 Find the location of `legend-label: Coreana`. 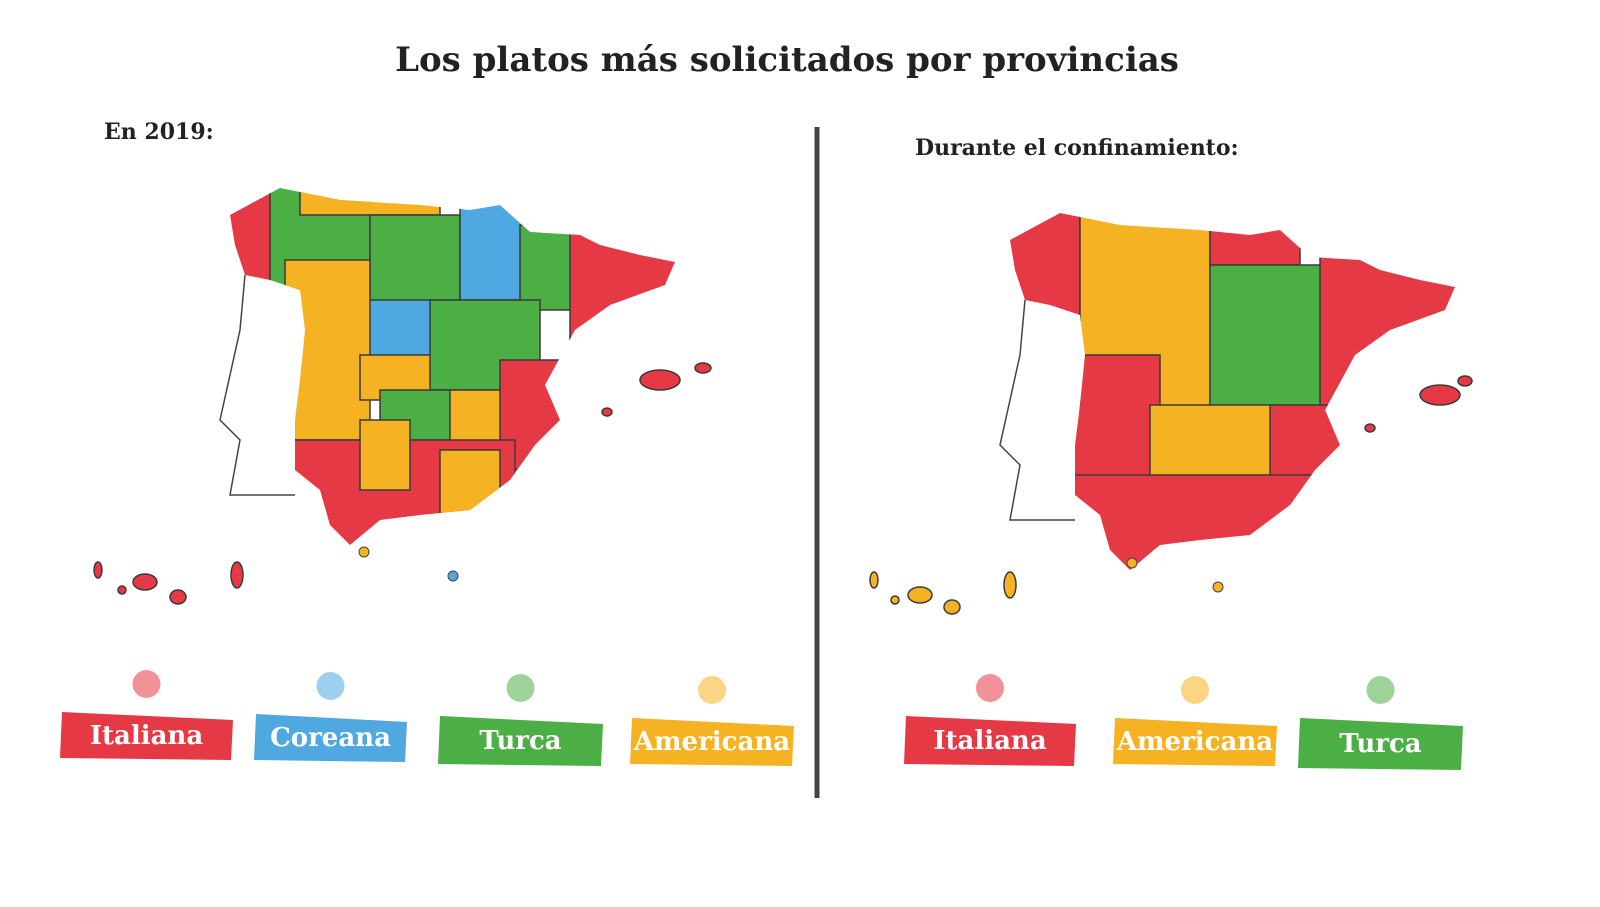

legend-label: Coreana is located at coordinates (330, 738).